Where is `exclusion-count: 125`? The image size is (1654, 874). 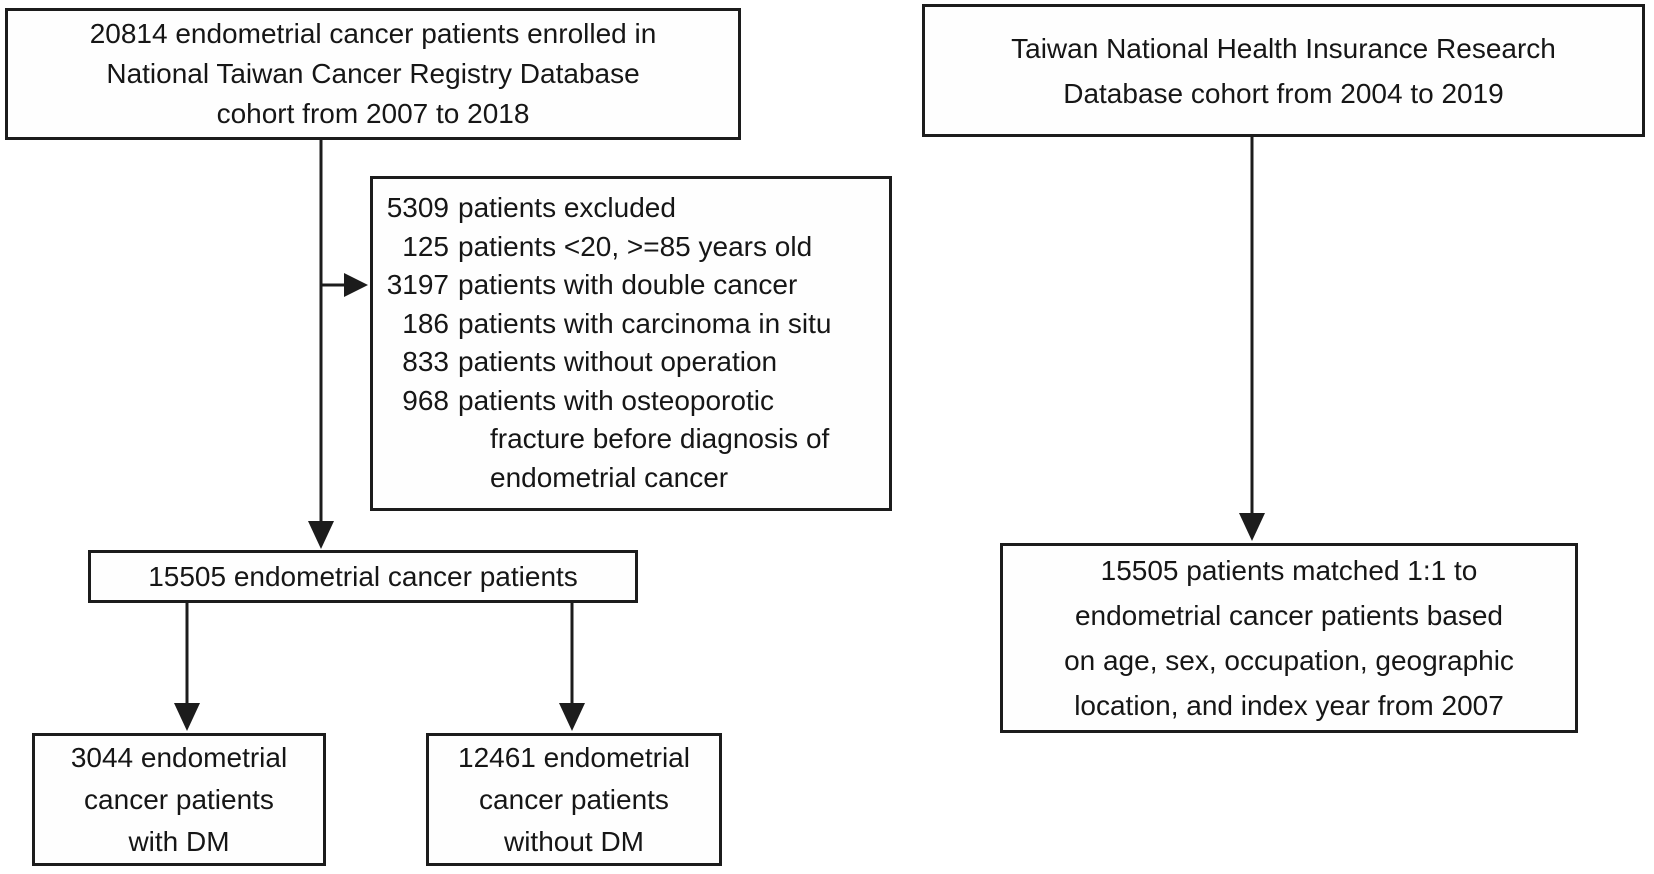 exclusion-count: 125 is located at coordinates (425, 246).